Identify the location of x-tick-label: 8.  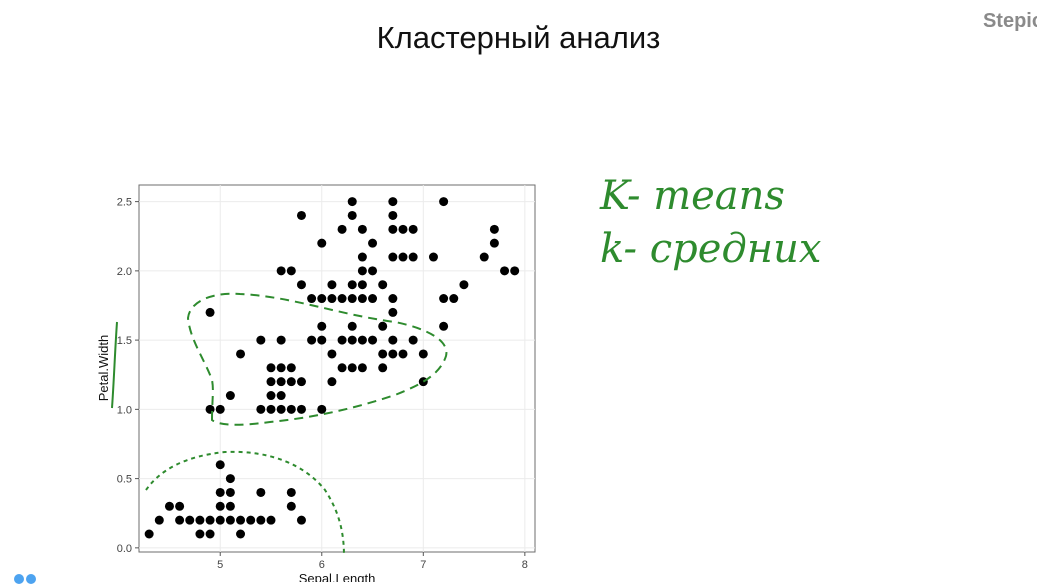
(525, 565).